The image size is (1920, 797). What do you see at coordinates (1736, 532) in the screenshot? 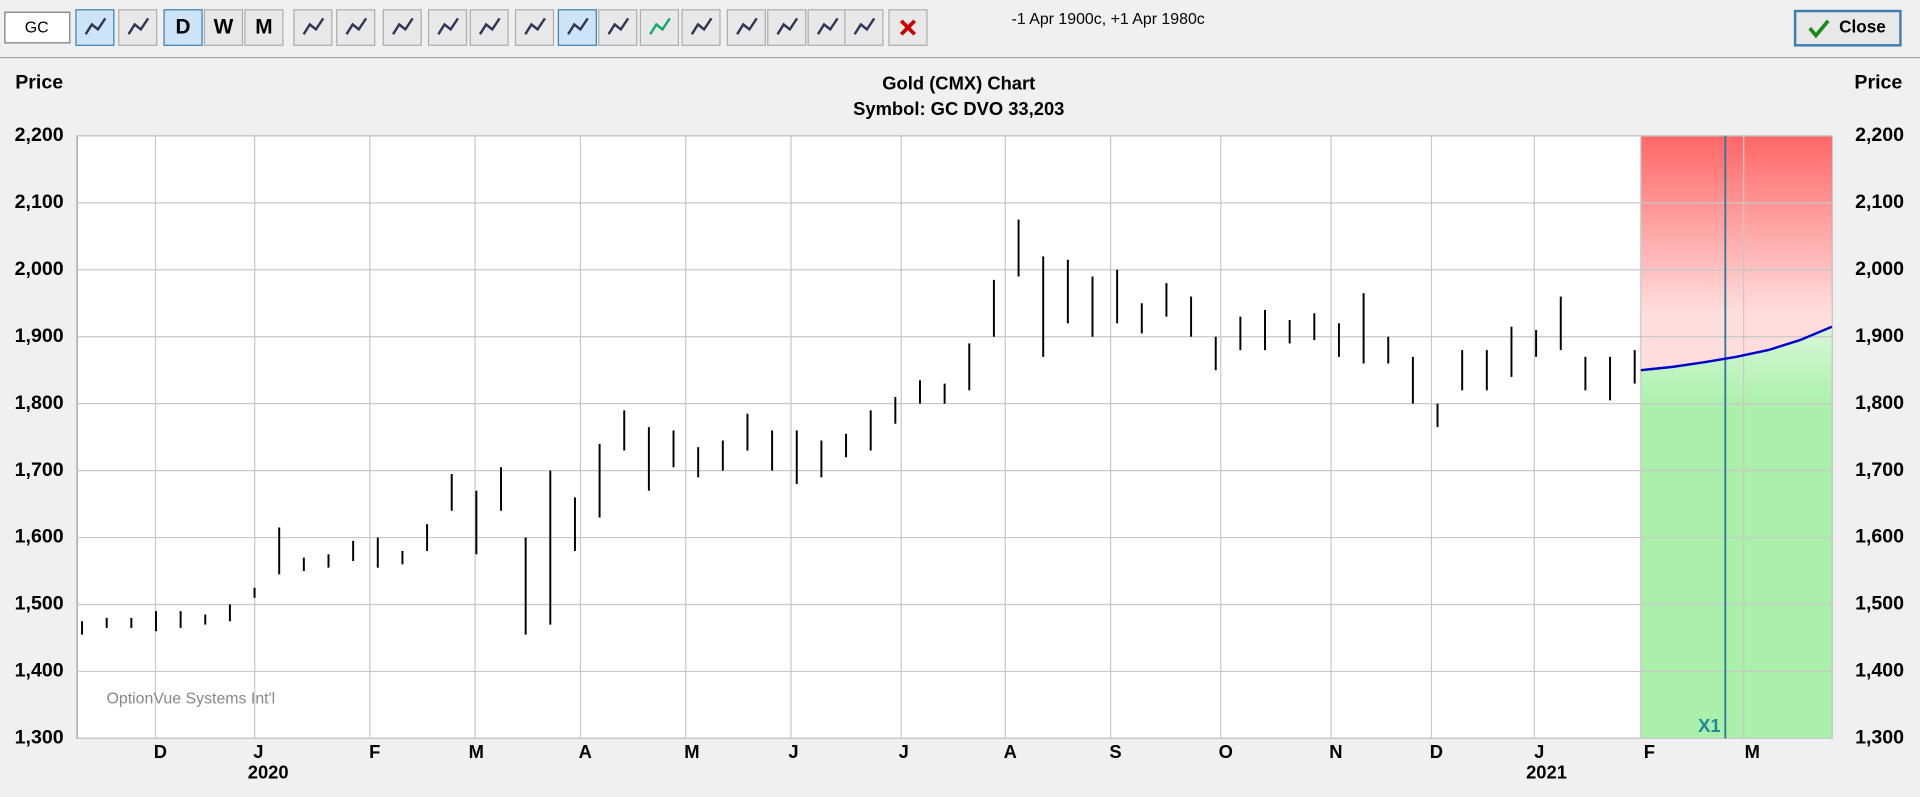
I see `lower-zone` at bounding box center [1736, 532].